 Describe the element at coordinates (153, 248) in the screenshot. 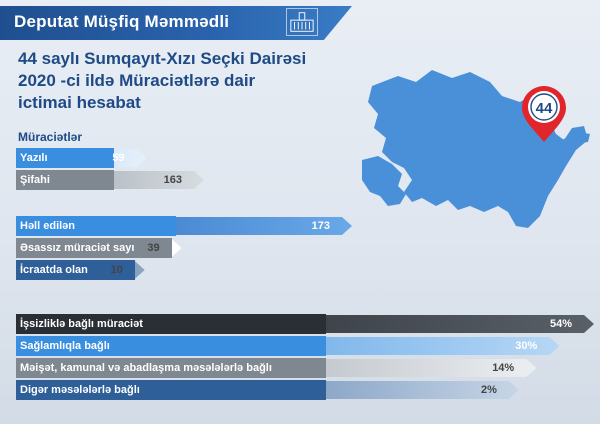

I see `bar-value-label: 39` at that location.